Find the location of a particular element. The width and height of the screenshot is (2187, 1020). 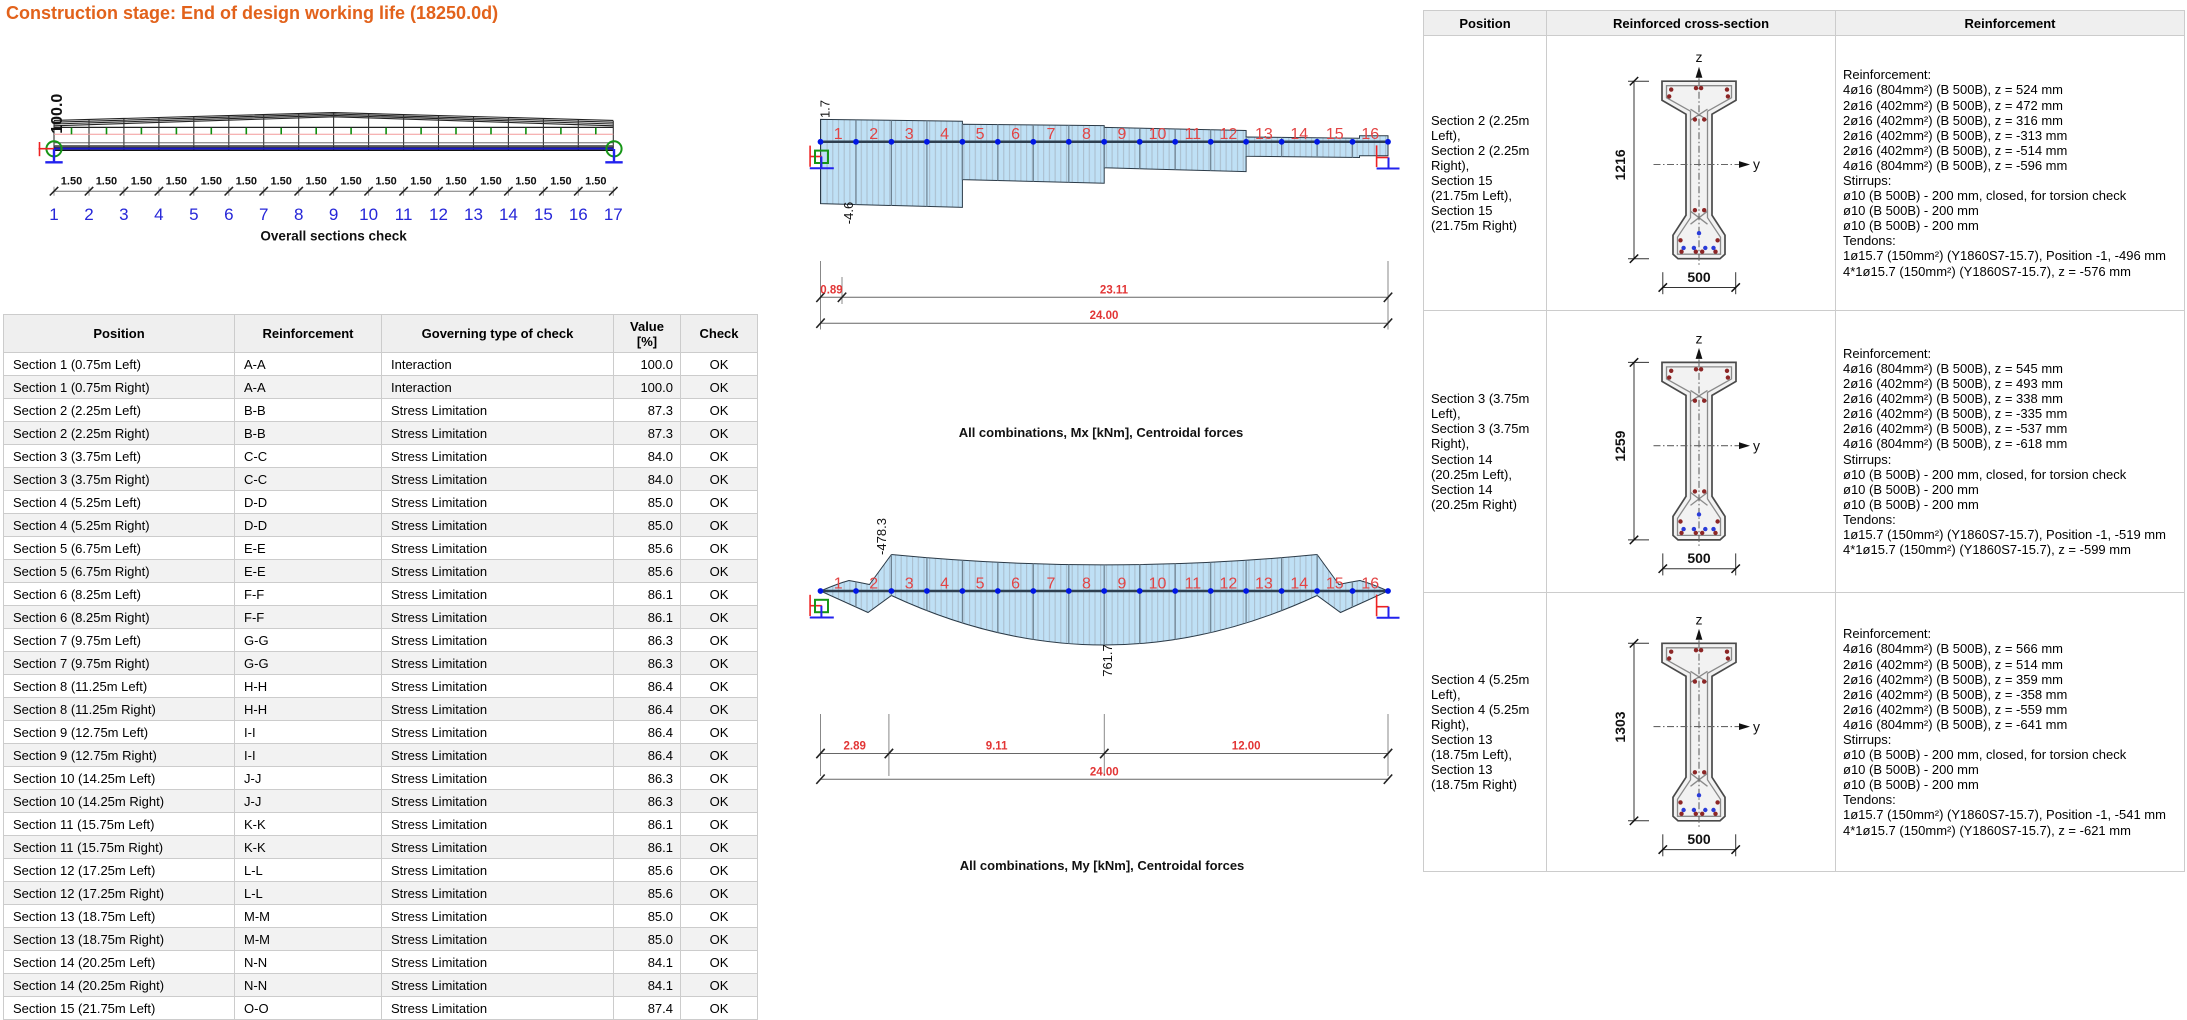

svg-text: 2.89 is located at coordinates (855, 747).